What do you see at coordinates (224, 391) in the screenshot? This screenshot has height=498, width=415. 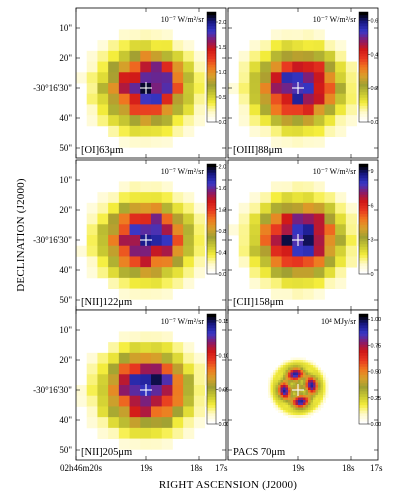 I see `colorbar-tick-label: 0.05` at bounding box center [224, 391].